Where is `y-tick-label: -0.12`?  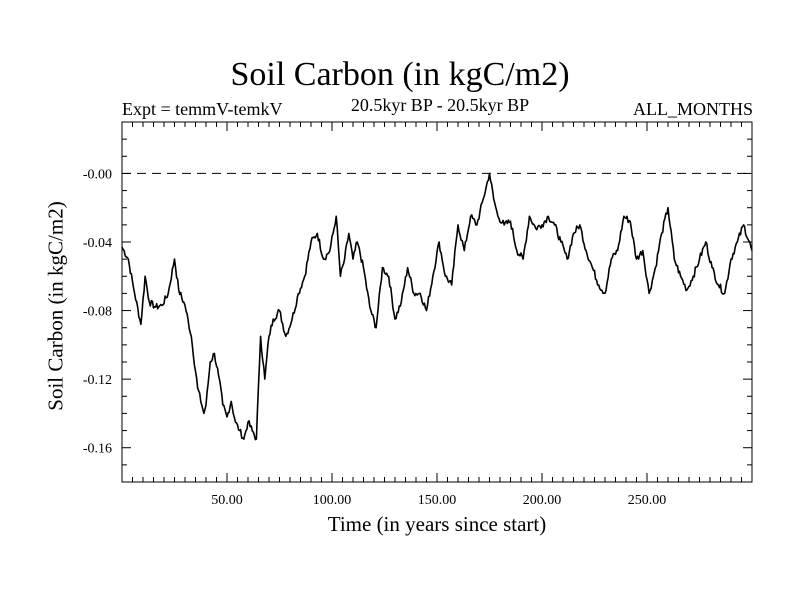 y-tick-label: -0.12 is located at coordinates (97, 380).